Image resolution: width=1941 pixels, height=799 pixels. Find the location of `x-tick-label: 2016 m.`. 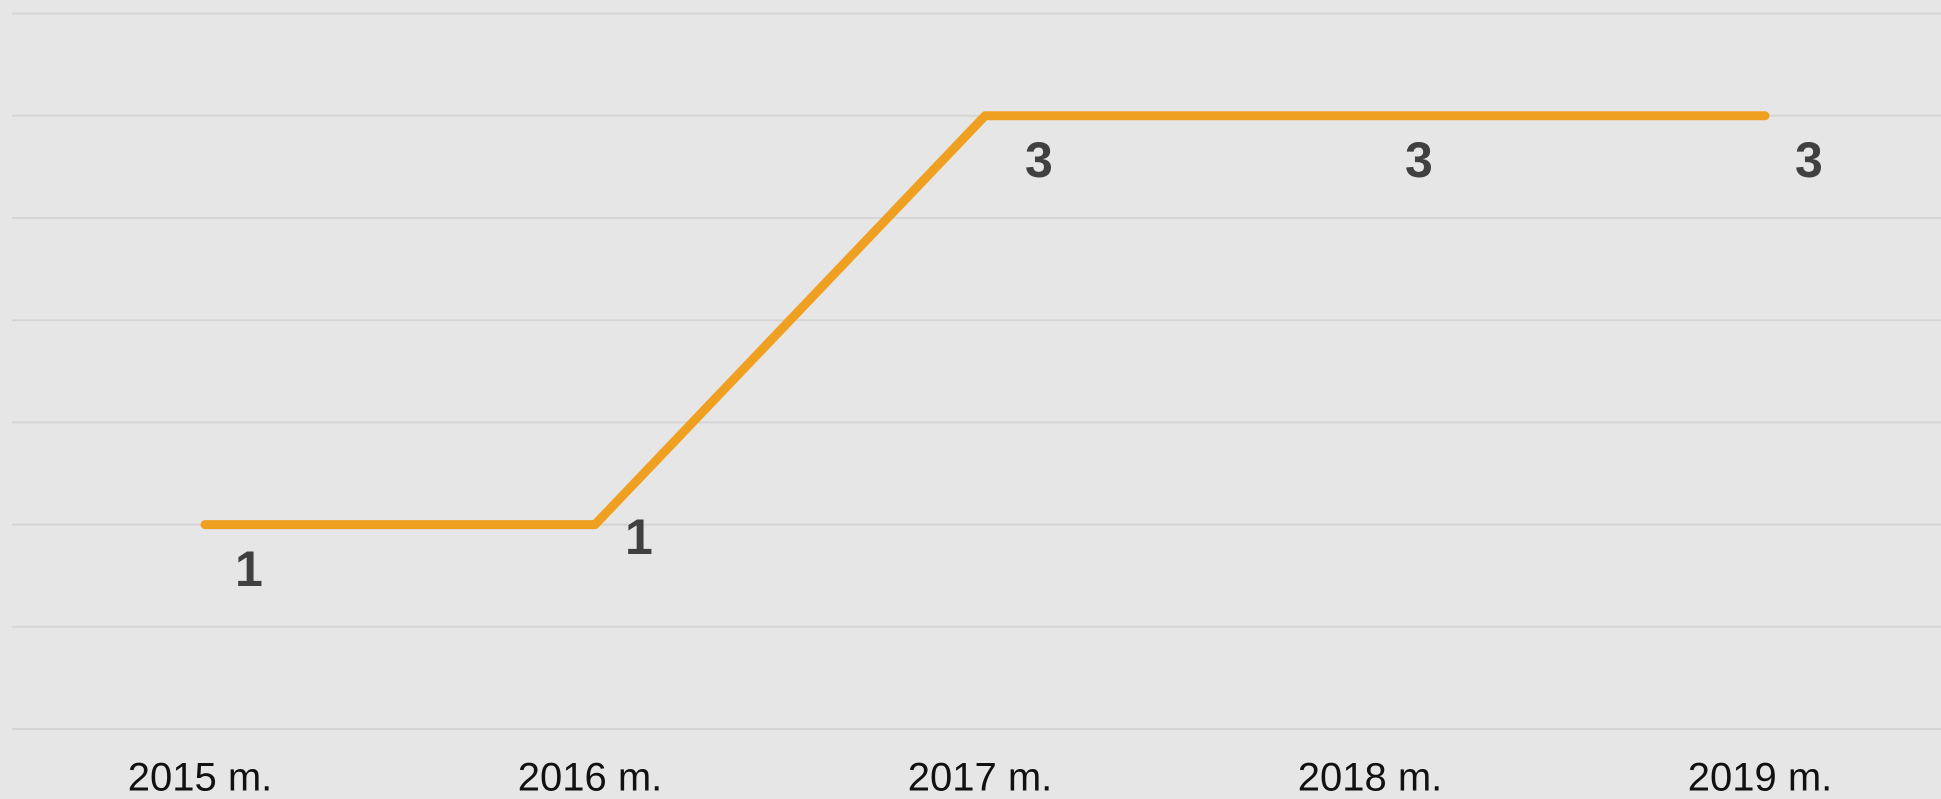

x-tick-label: 2016 m. is located at coordinates (590, 777).